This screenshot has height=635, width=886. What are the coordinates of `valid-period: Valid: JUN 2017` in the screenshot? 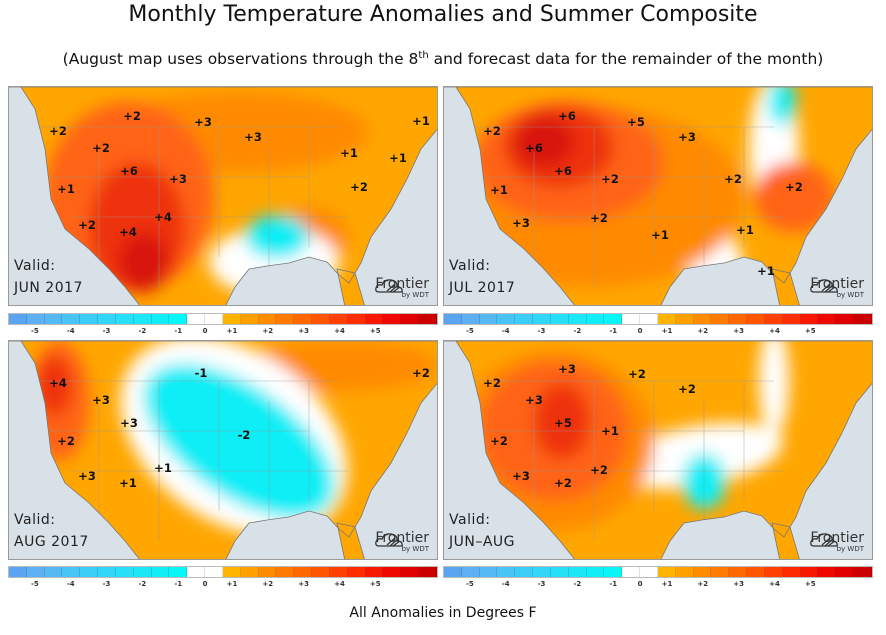 It's located at (48, 277).